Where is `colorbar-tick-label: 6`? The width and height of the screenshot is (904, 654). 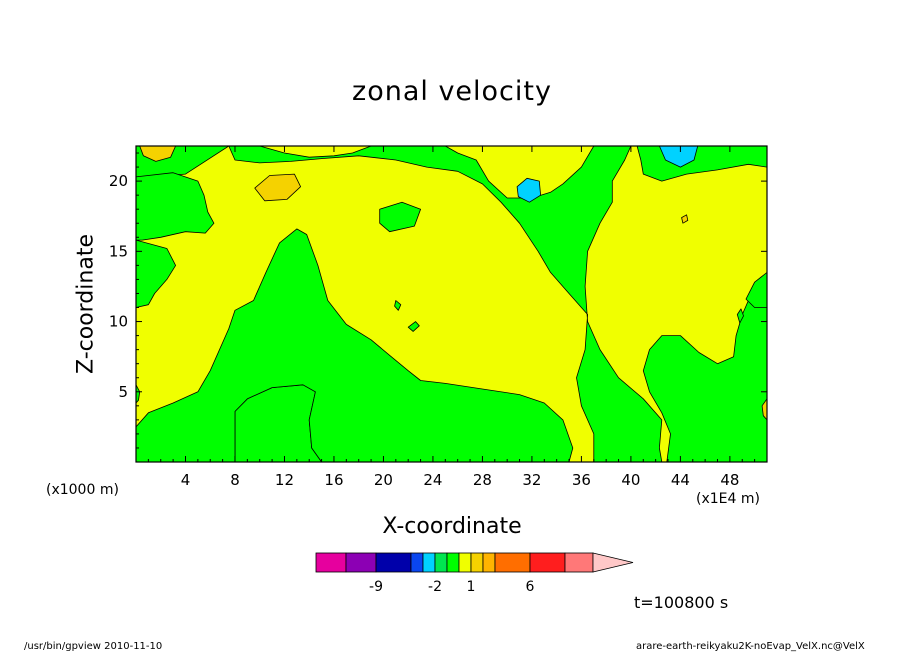 colorbar-tick-label: 6 is located at coordinates (530, 587).